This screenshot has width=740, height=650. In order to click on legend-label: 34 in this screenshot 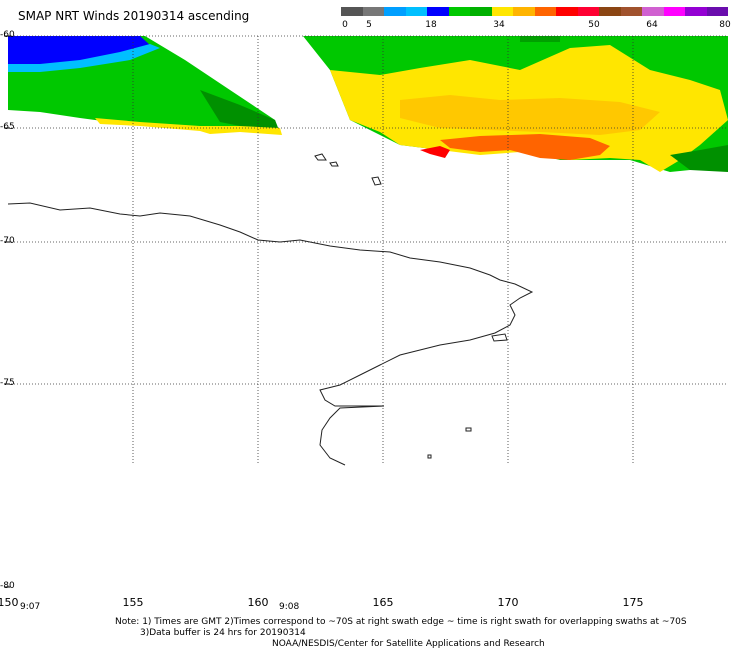, I will do `click(499, 25)`.